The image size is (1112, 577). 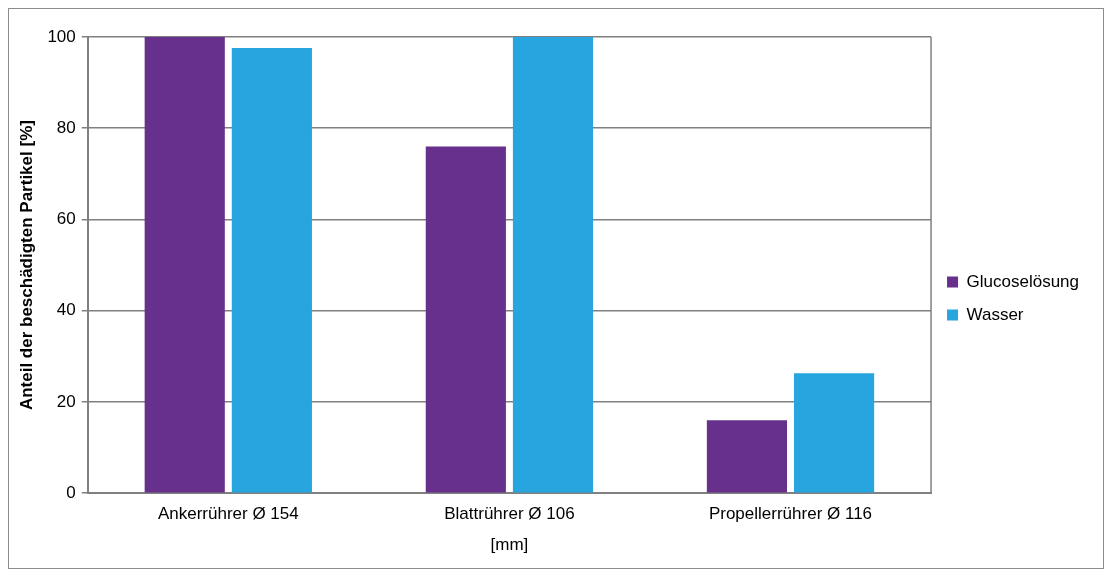 I want to click on x-tick-label: Blattrührer Ø 106, so click(x=509, y=514).